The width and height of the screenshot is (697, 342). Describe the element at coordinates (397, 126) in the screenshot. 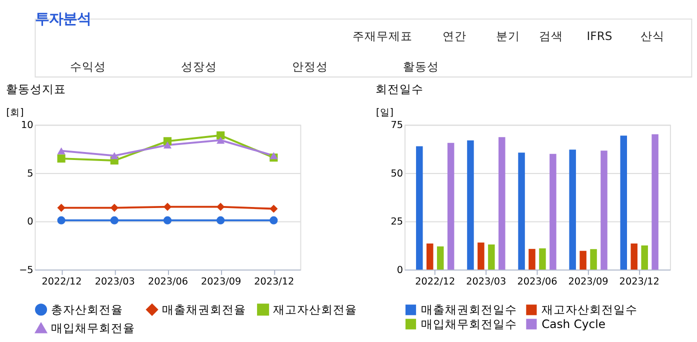

I see `y-tick-label: 75` at that location.